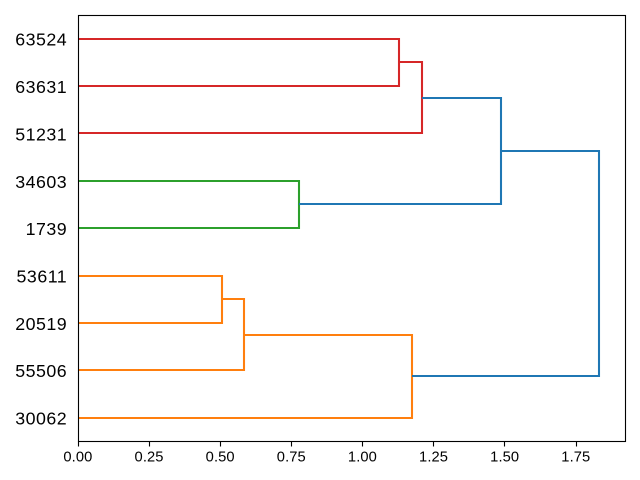 The width and height of the screenshot is (640, 480). Describe the element at coordinates (291, 458) in the screenshot. I see `svg-text: 0.75` at that location.